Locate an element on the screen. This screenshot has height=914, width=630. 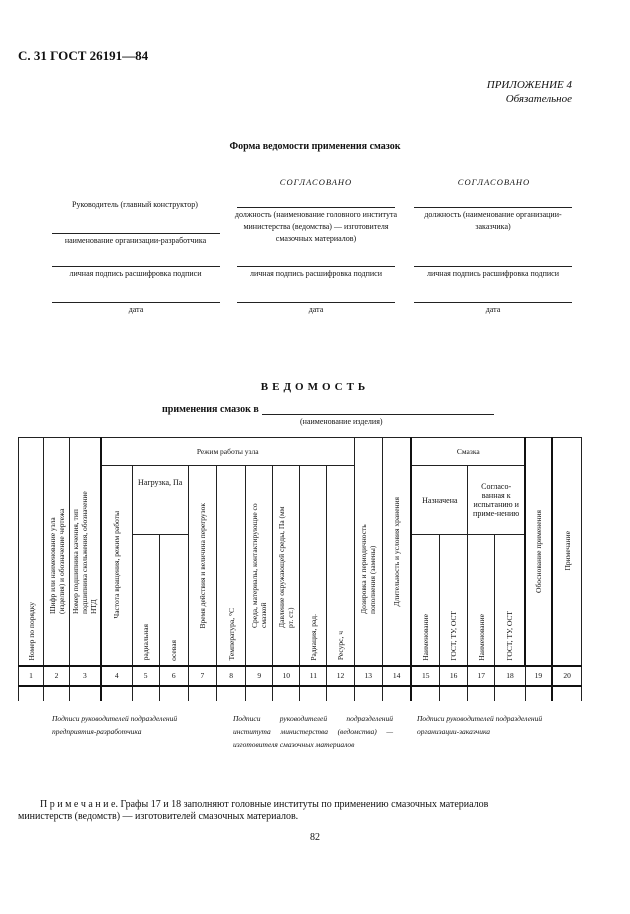
col-header: радиальная is located at coordinates (146, 642).